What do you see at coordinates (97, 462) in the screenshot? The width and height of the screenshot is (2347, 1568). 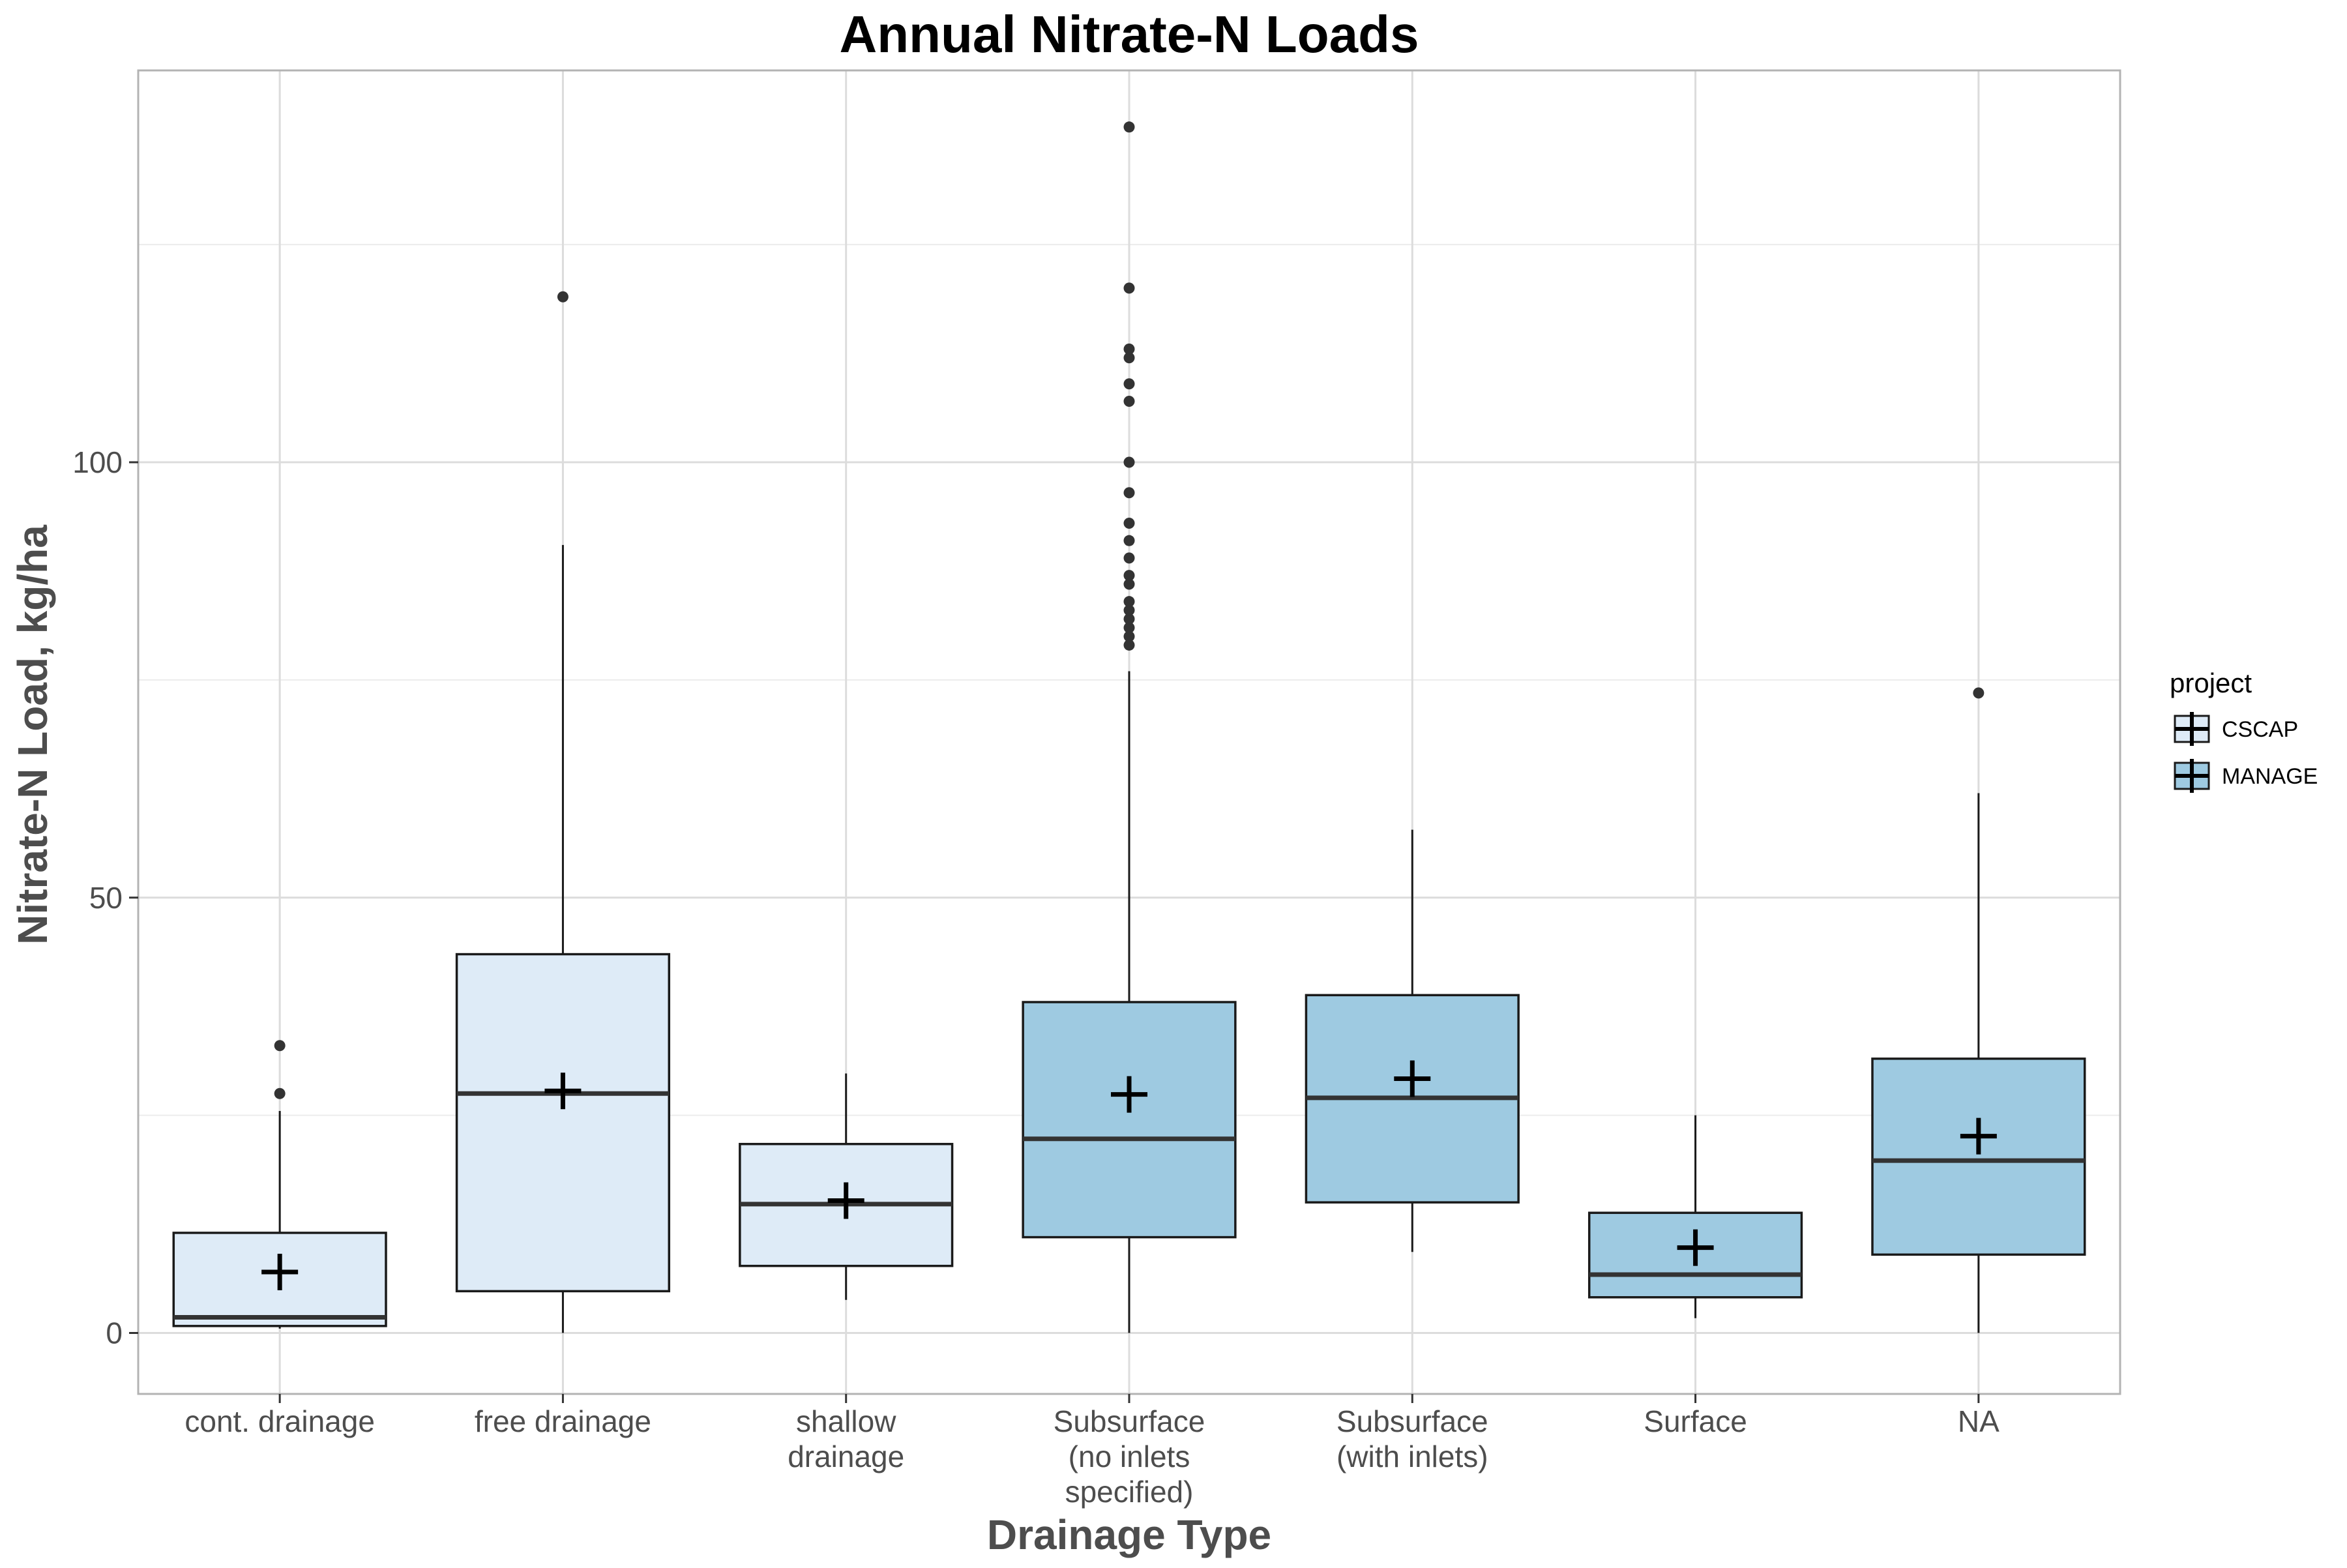 I see `y-tick-label: 100` at bounding box center [97, 462].